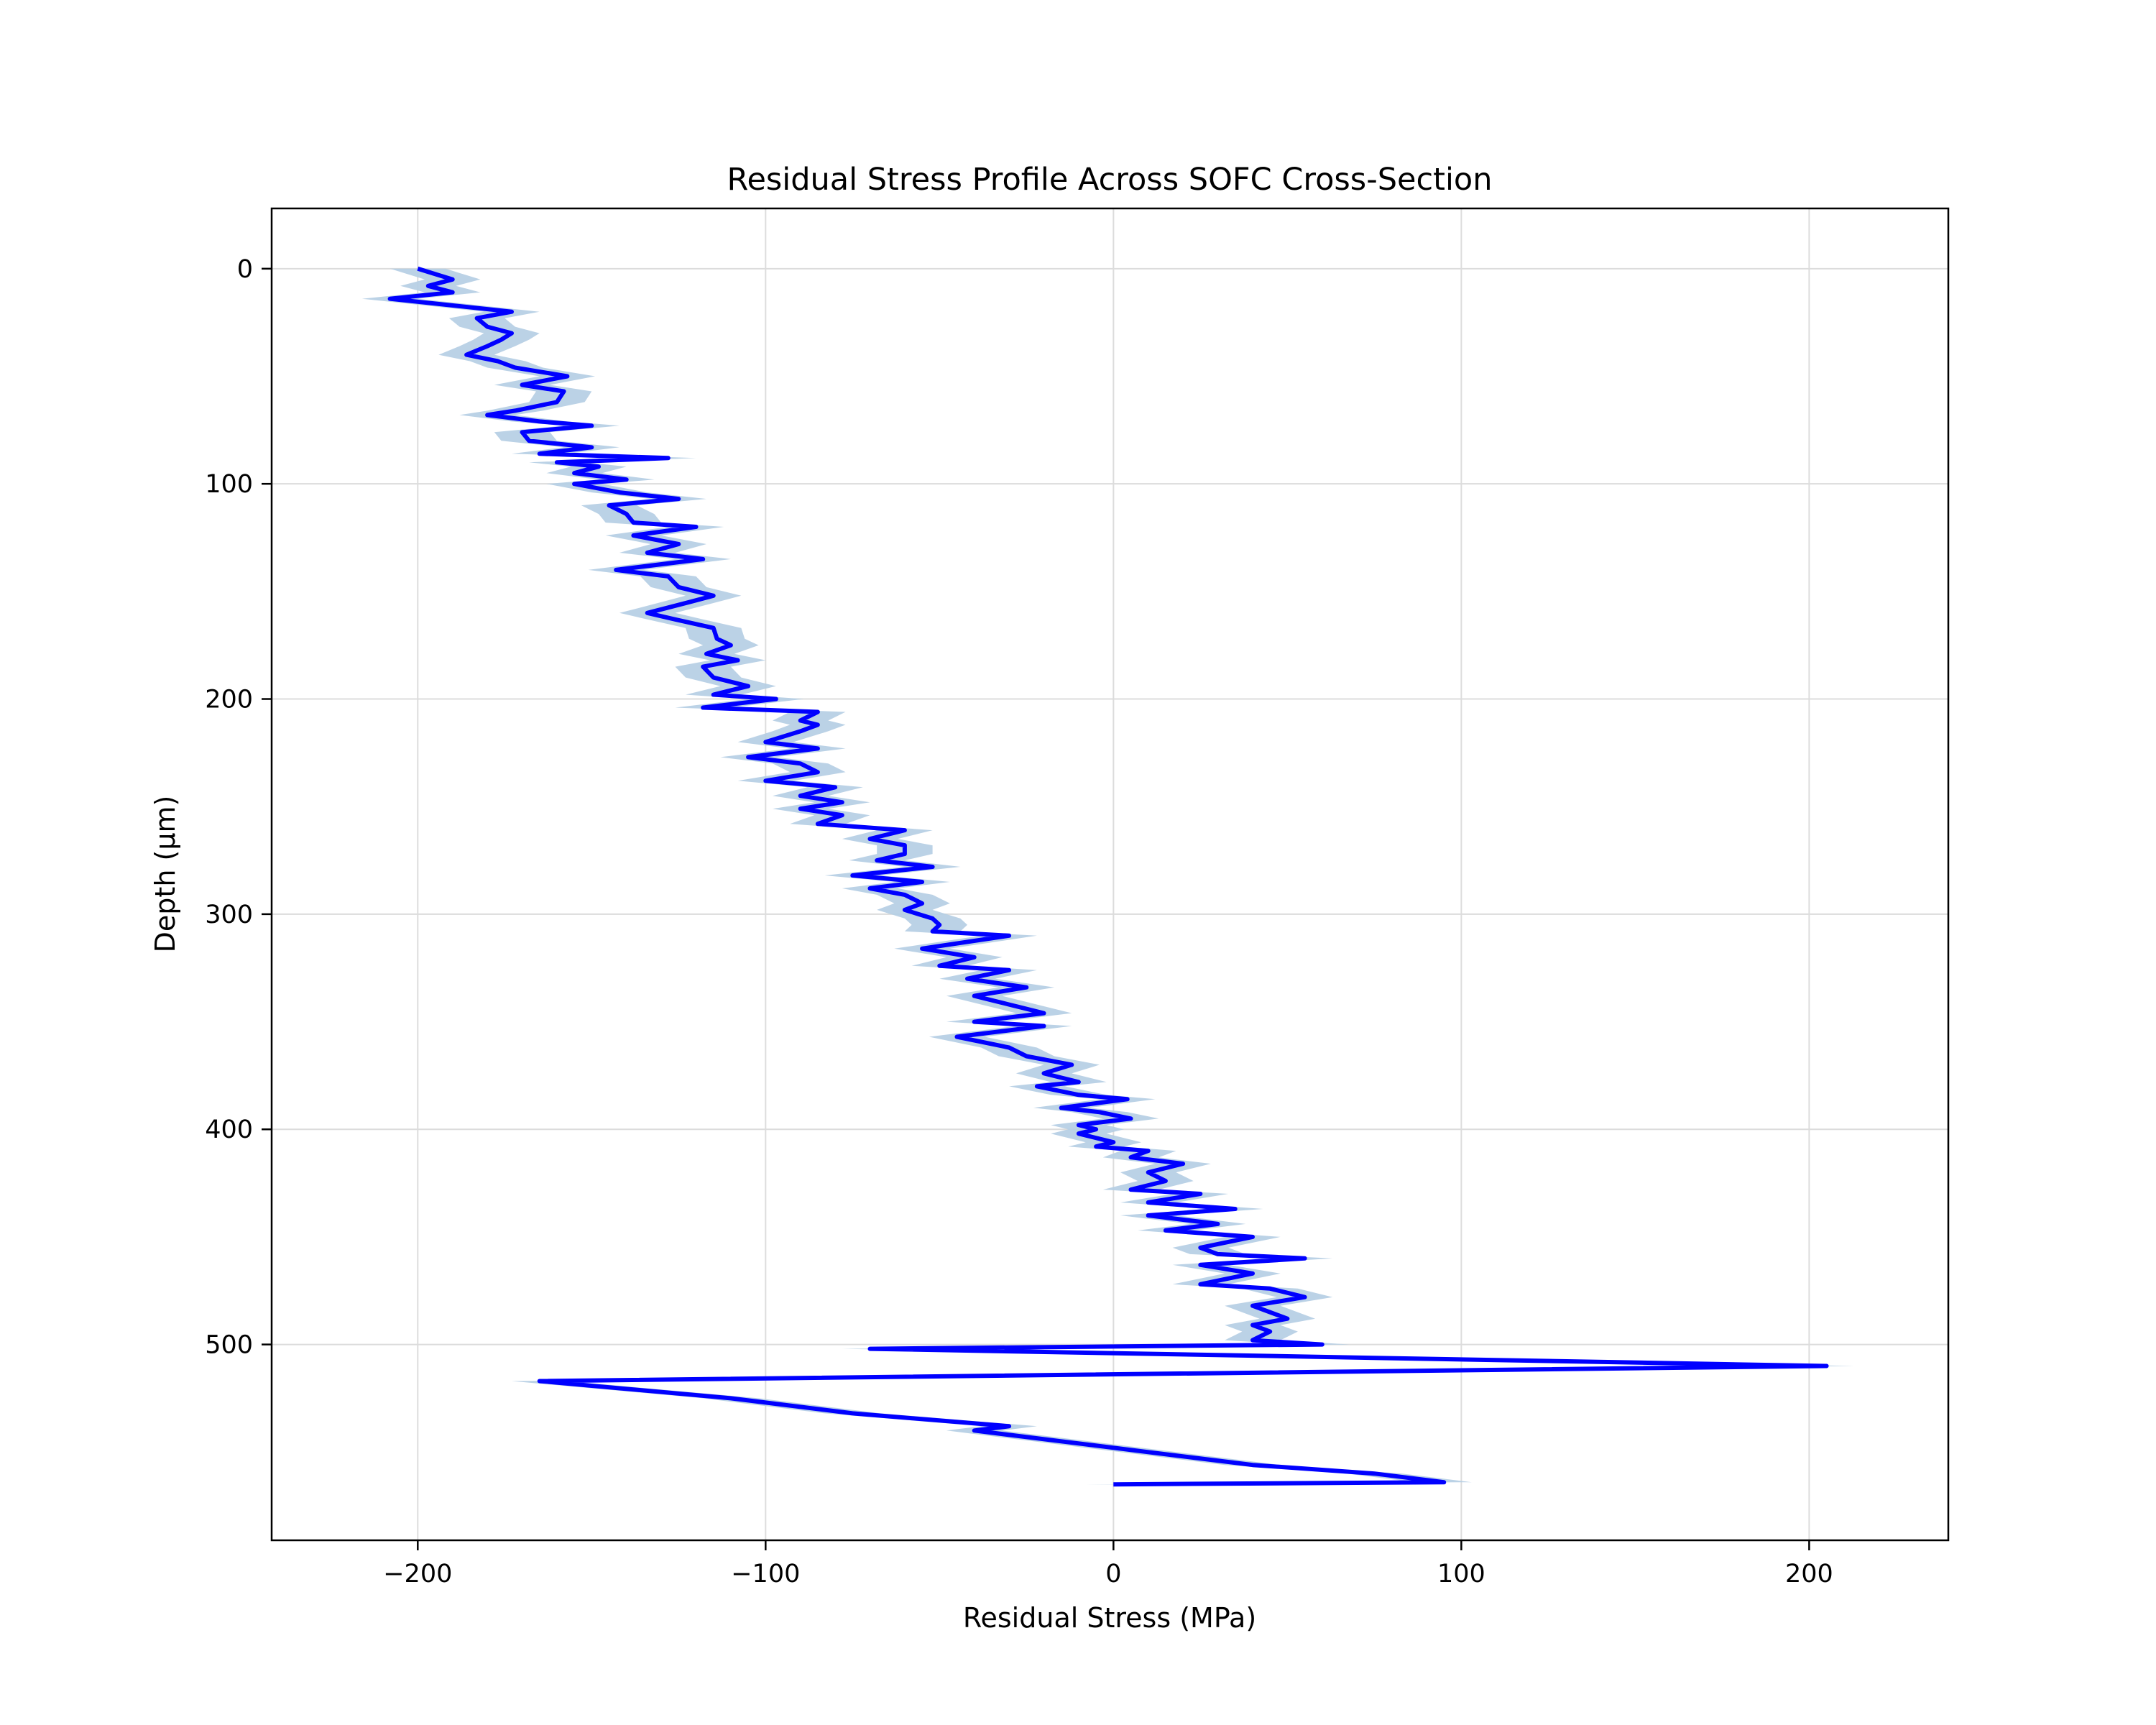 The height and width of the screenshot is (1725, 2156). What do you see at coordinates (1113, 1574) in the screenshot?
I see `x-tick-label: 0` at bounding box center [1113, 1574].